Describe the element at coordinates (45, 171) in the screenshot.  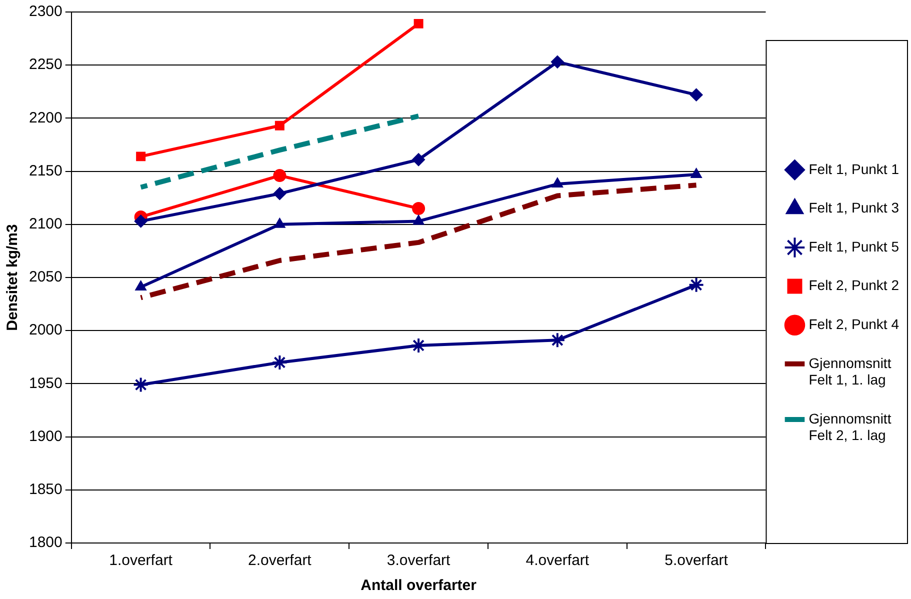
I see `y-tick-label: 2150` at that location.